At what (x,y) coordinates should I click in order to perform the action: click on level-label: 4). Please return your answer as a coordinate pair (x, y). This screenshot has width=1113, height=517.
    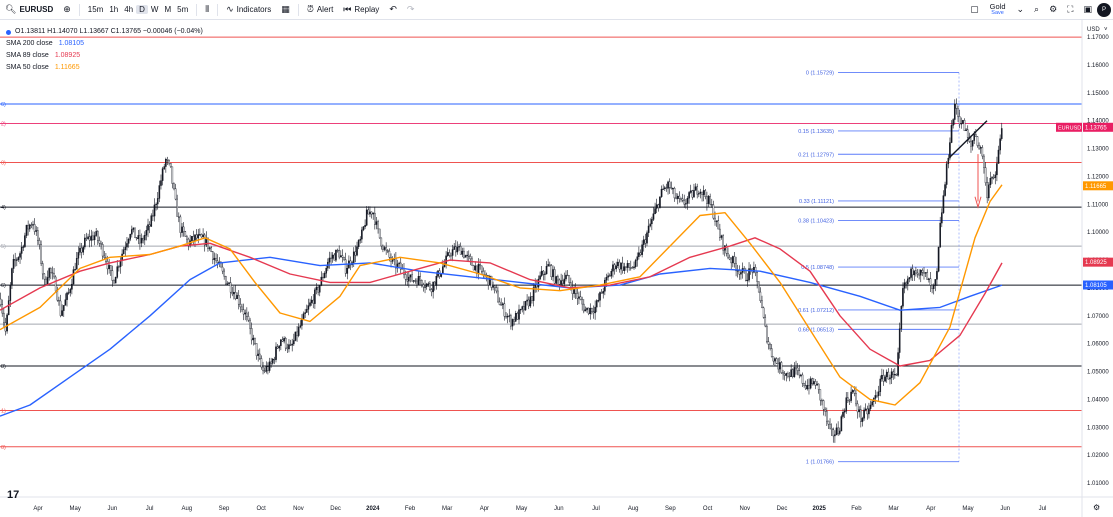
    Looking at the image, I should click on (3, 208).